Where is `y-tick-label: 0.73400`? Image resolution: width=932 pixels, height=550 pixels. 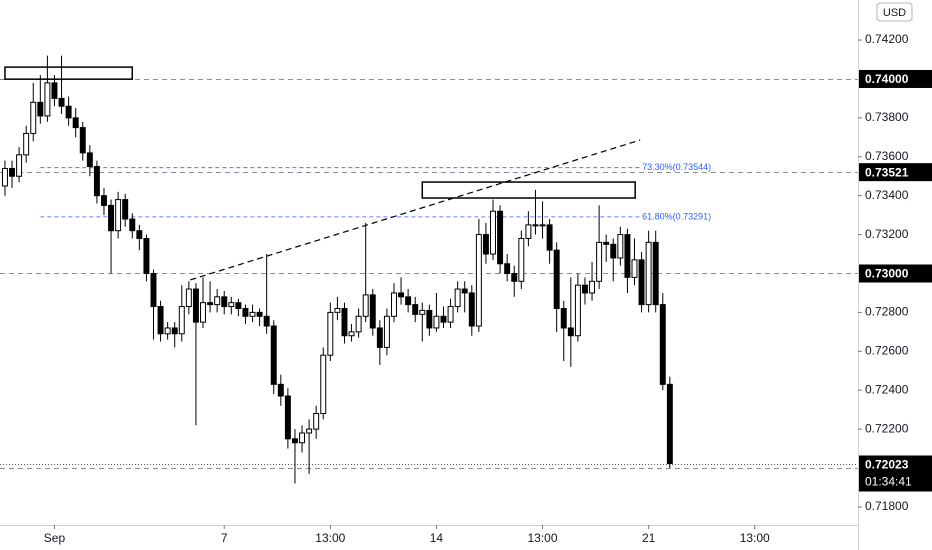 y-tick-label: 0.73400 is located at coordinates (887, 195).